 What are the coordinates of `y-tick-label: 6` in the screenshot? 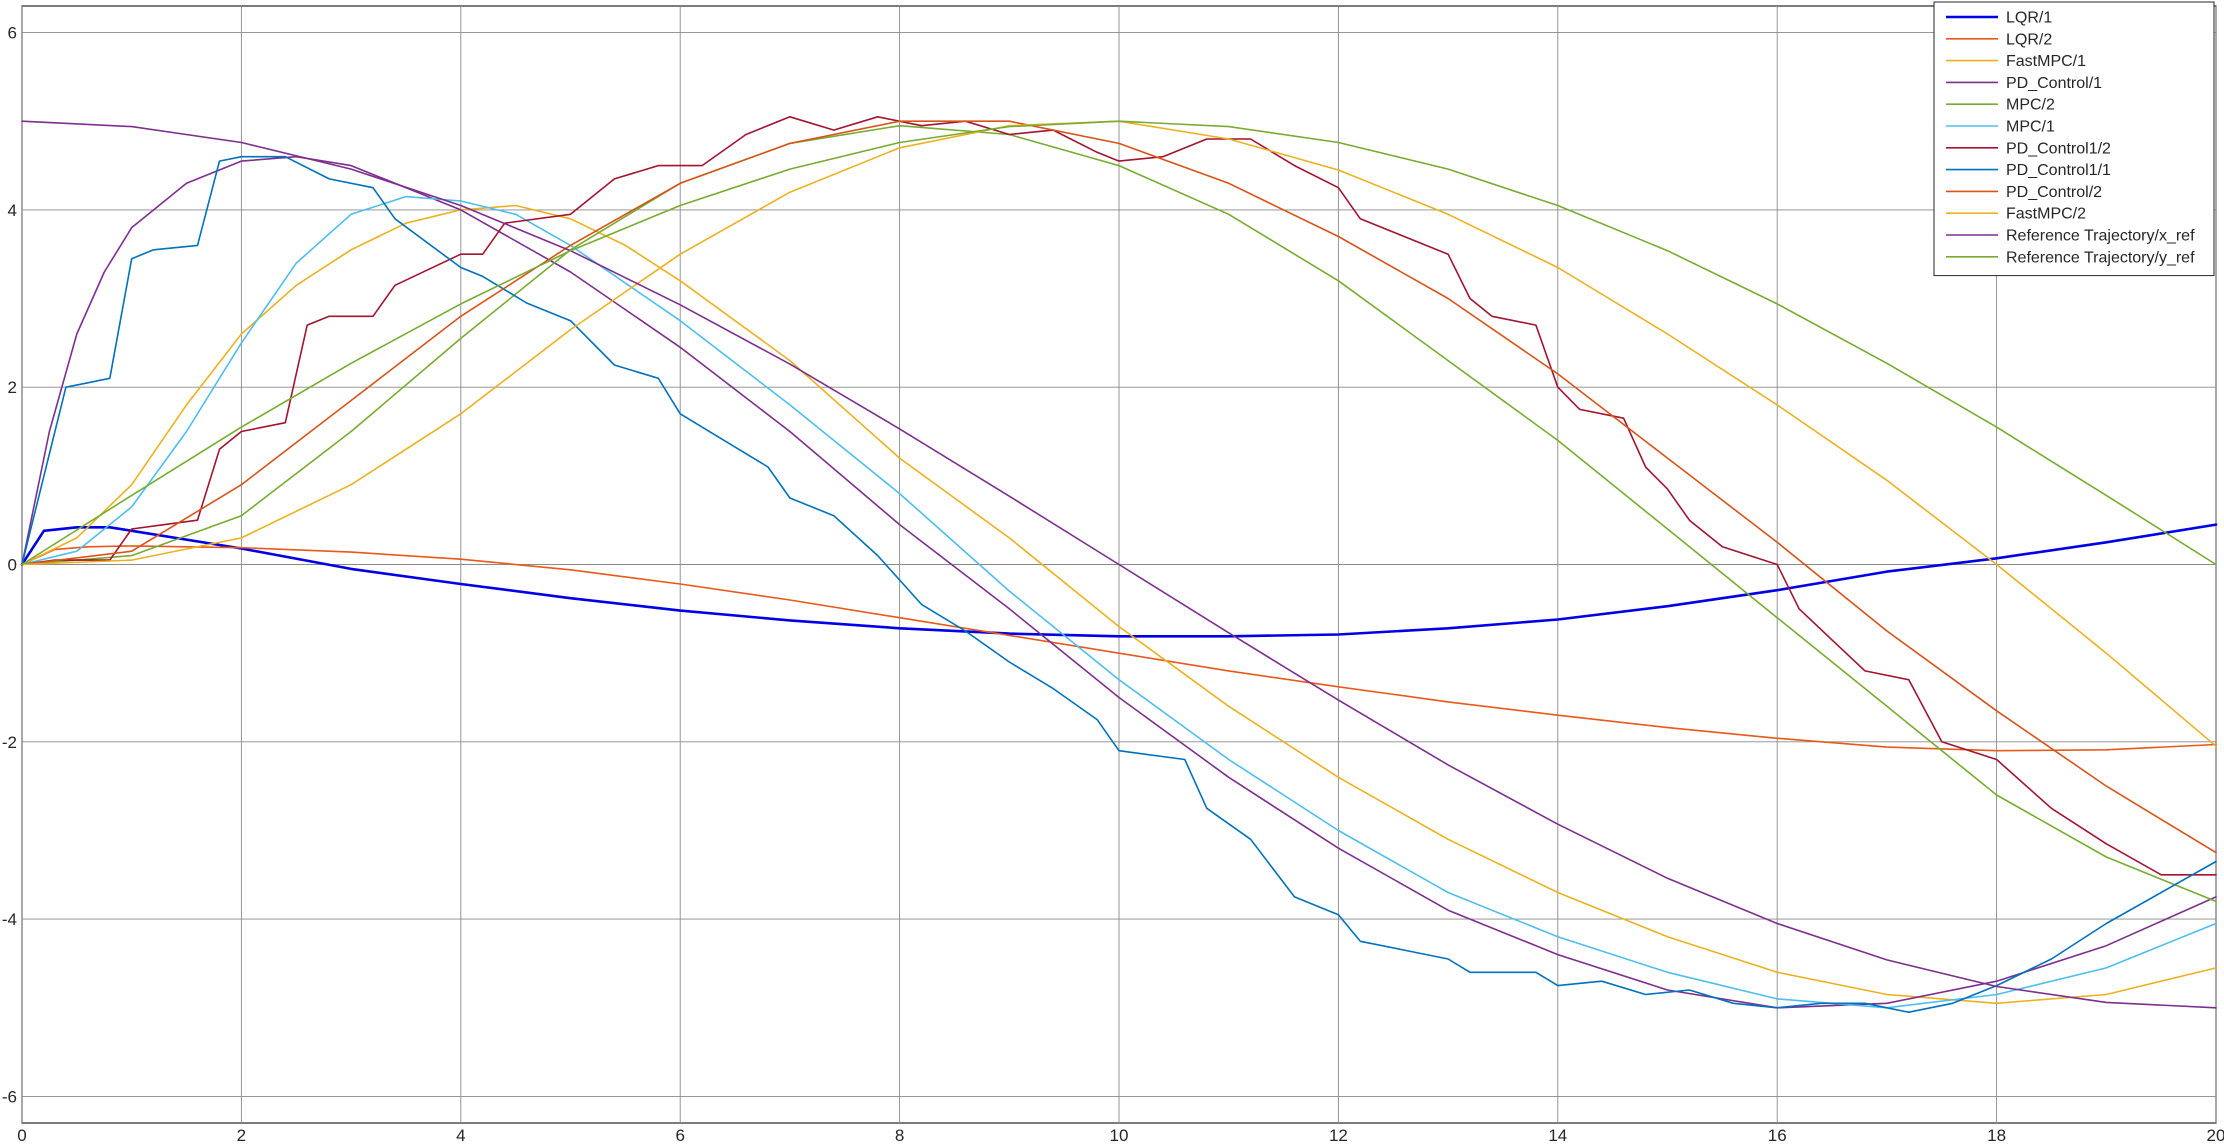 It's located at (12, 33).